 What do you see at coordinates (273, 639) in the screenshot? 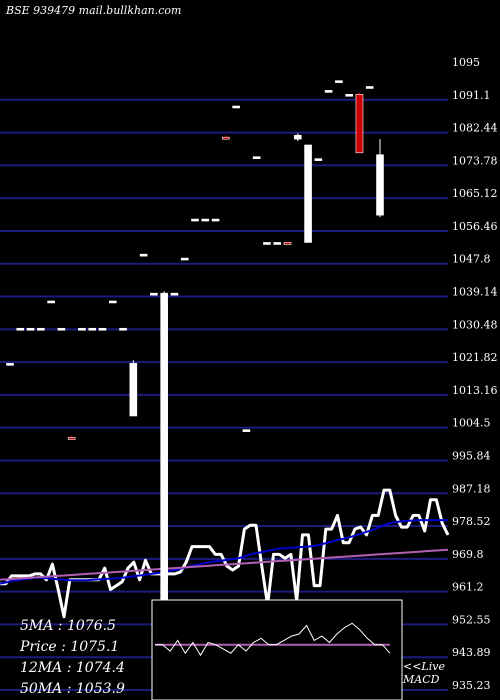
I see `macd-line` at bounding box center [273, 639].